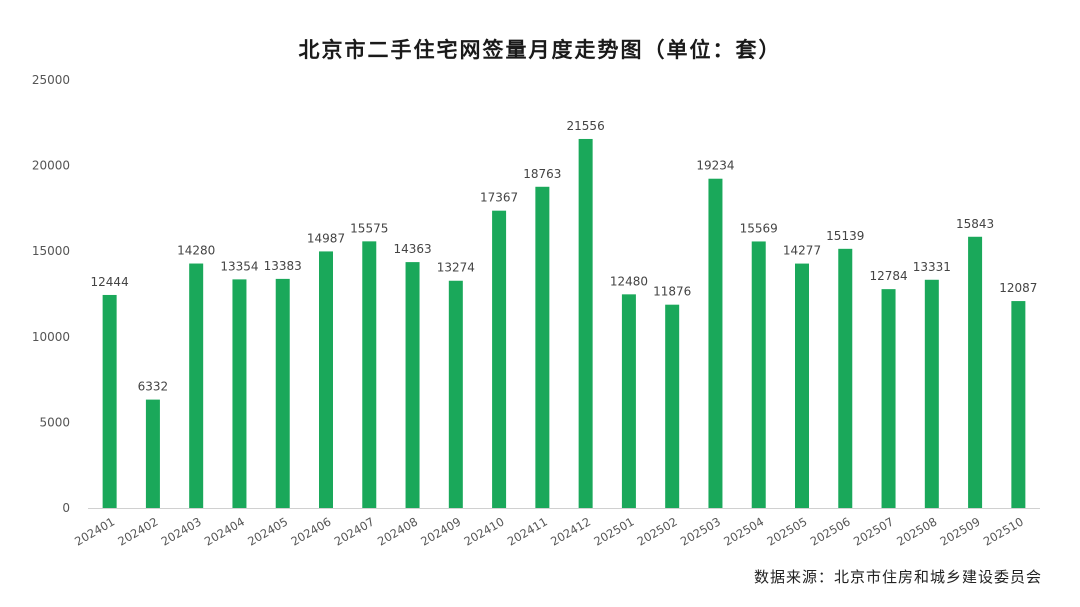 Image resolution: width=1080 pixels, height=607 pixels. What do you see at coordinates (586, 126) in the screenshot?
I see `bar-value-label: 21556` at bounding box center [586, 126].